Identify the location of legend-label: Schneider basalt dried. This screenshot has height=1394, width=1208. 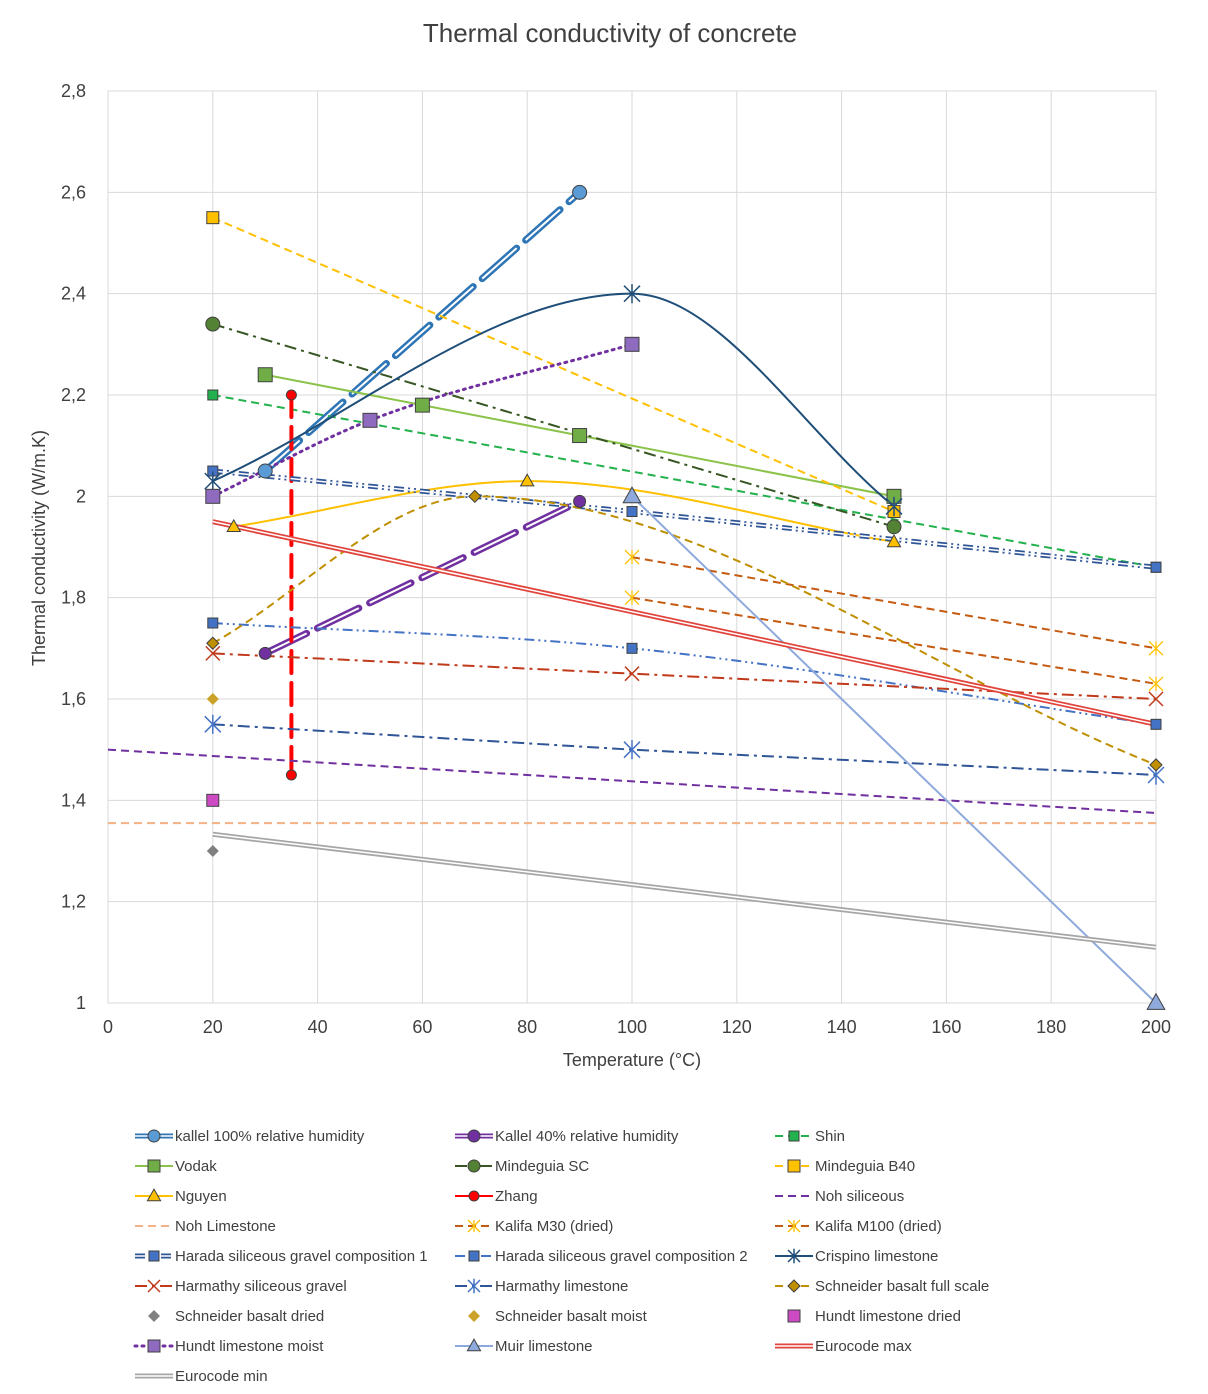
(249, 1316).